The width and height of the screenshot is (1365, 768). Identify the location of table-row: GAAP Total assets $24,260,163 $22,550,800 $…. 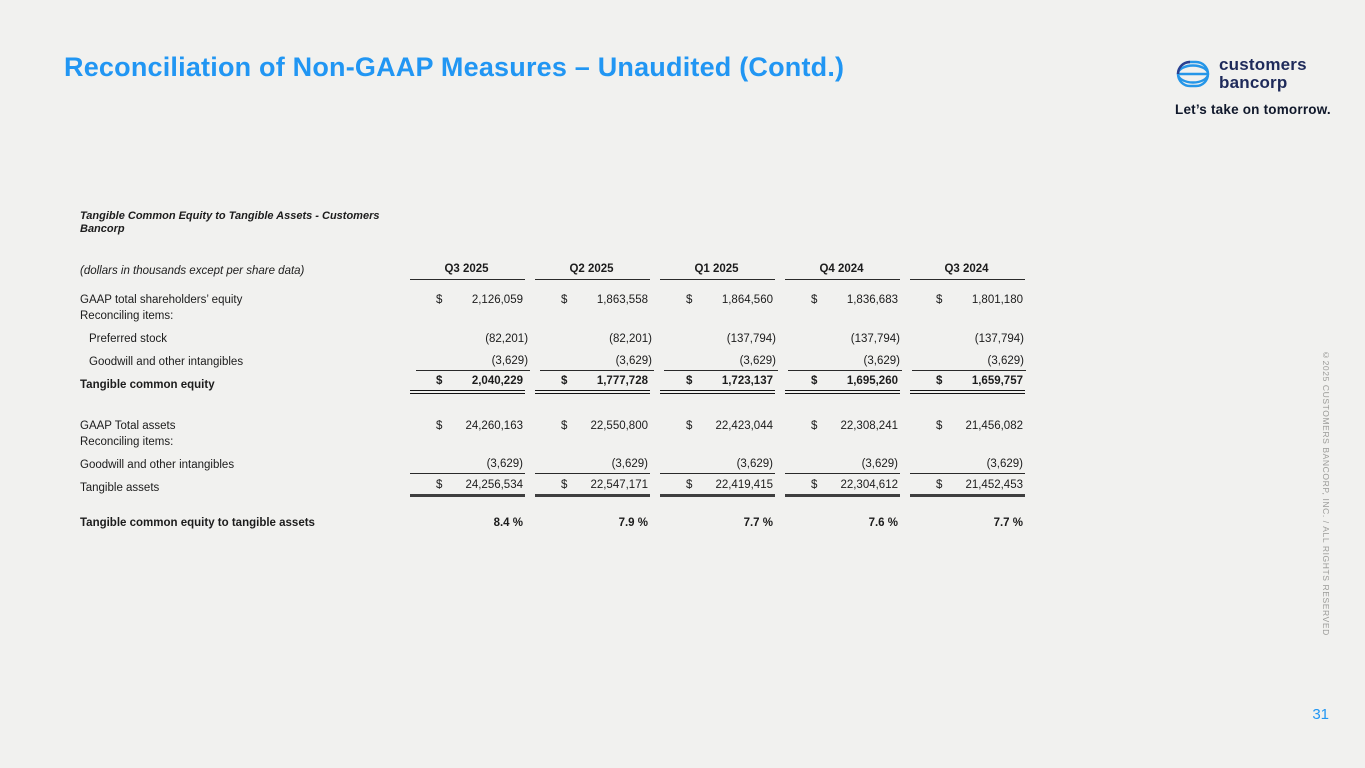
(553, 423).